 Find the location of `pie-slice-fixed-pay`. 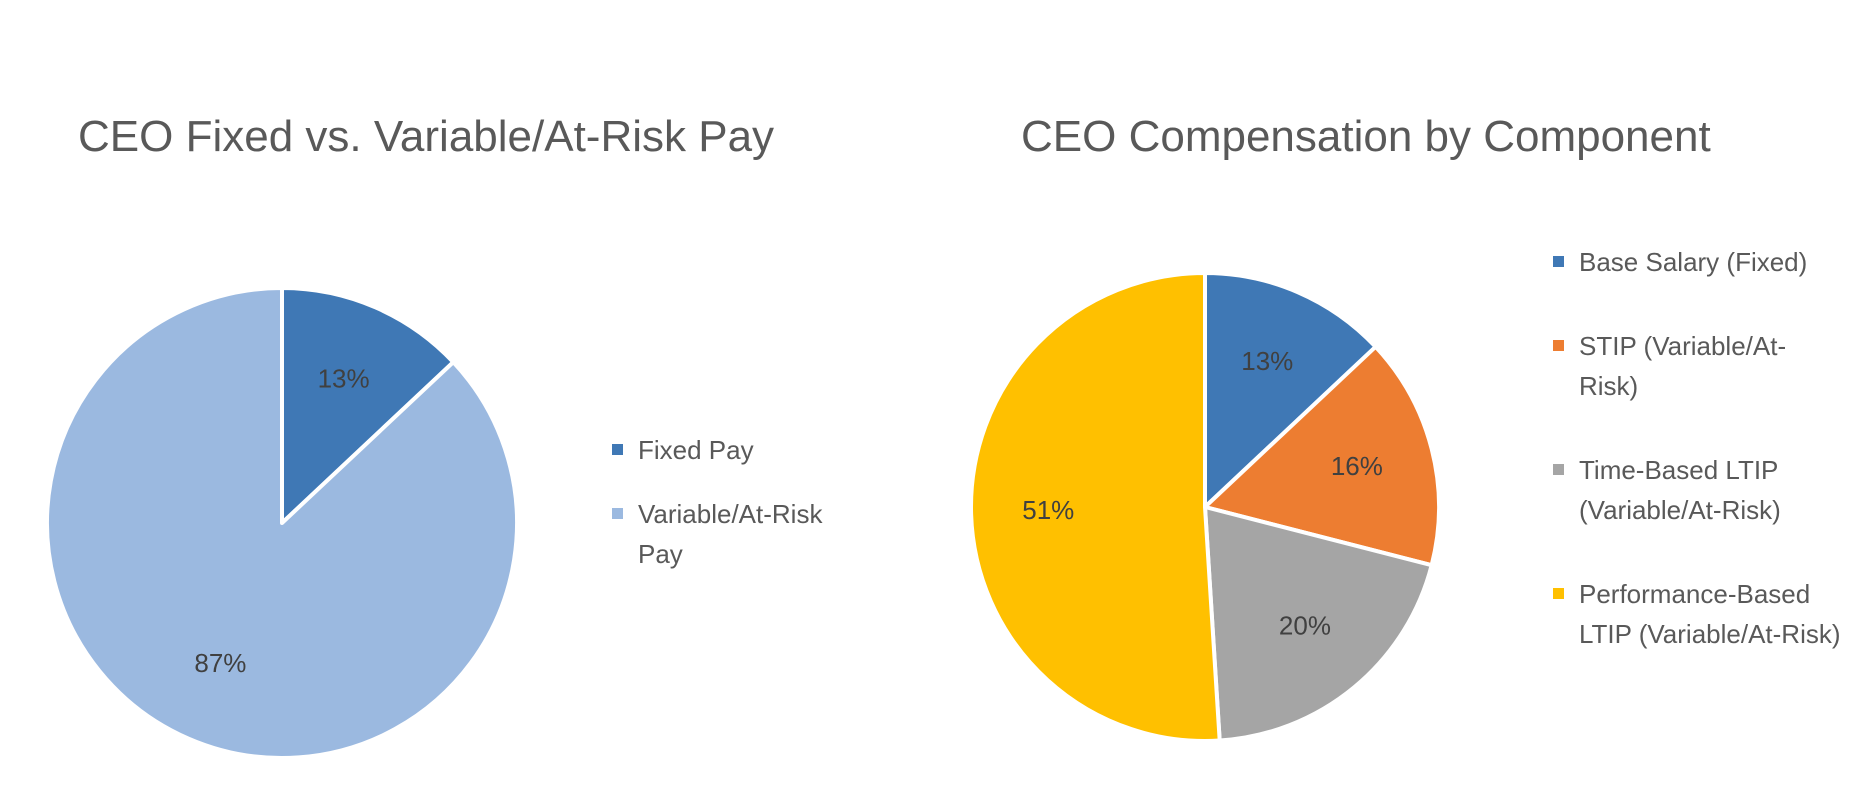

pie-slice-fixed-pay is located at coordinates (368, 405).